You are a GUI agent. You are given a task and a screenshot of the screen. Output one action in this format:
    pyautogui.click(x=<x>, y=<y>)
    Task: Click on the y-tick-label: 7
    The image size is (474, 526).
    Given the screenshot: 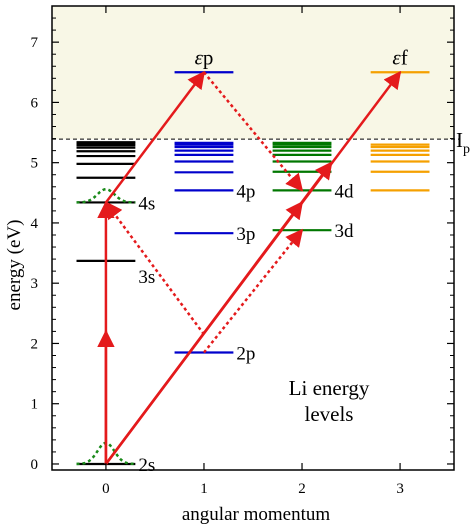 What is the action you would take?
    pyautogui.click(x=35, y=43)
    